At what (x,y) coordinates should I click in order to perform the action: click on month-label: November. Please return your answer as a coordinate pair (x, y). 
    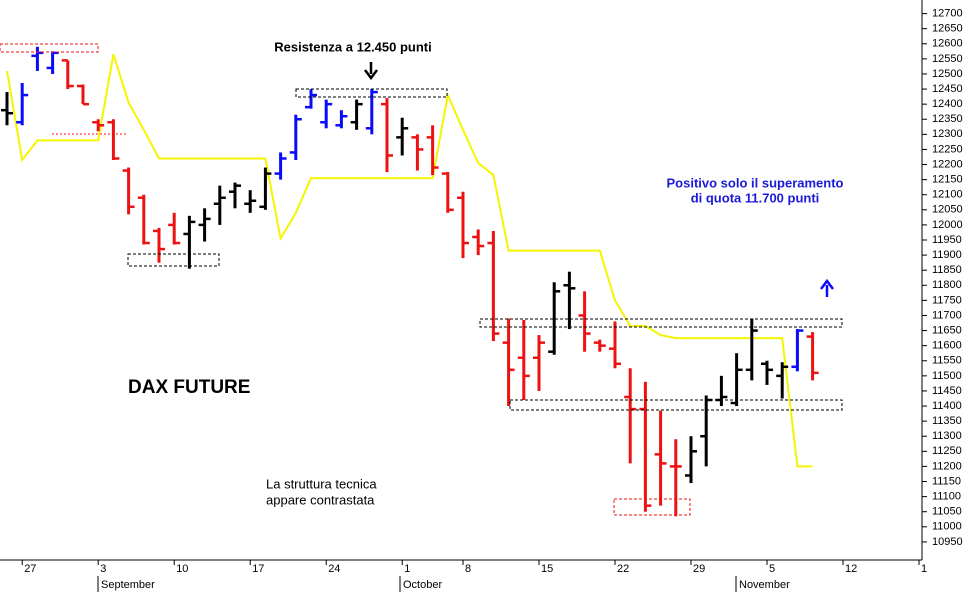
    Looking at the image, I should click on (764, 585).